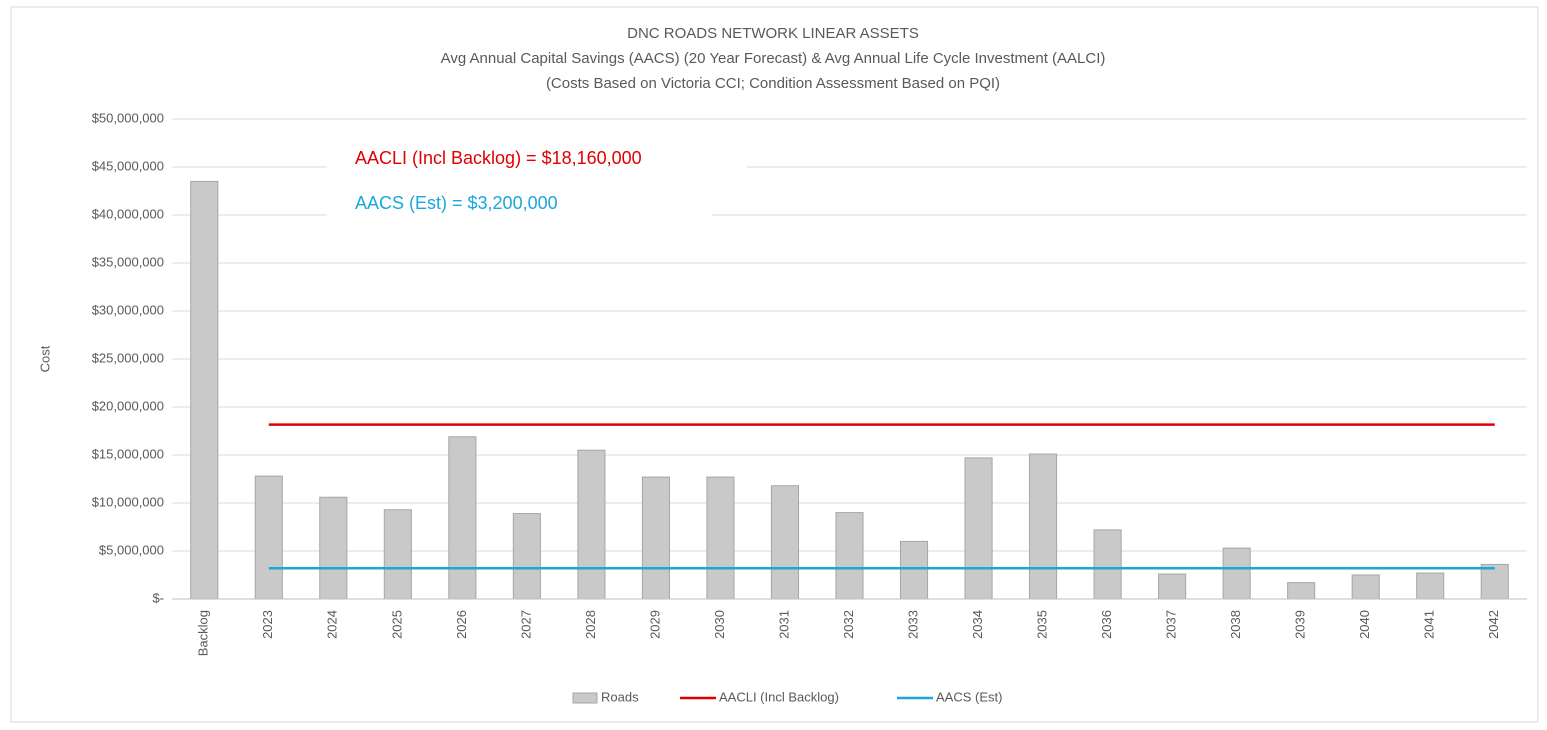 This screenshot has width=1547, height=730. What do you see at coordinates (969, 696) in the screenshot?
I see `legend-label: AACS (Est)` at bounding box center [969, 696].